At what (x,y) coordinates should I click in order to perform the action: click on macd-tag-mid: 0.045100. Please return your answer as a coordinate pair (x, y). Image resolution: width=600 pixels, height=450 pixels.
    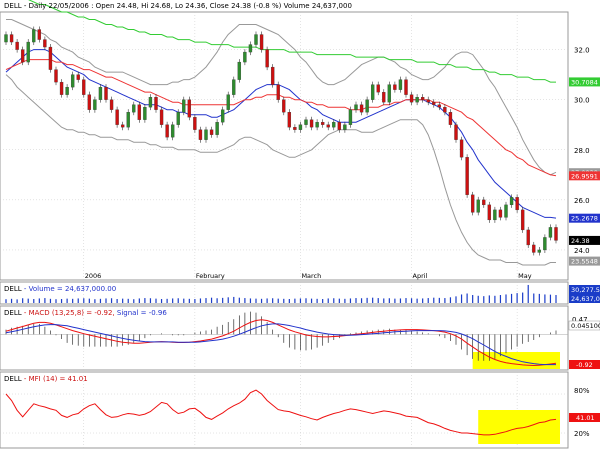
    Looking at the image, I should click on (585, 326).